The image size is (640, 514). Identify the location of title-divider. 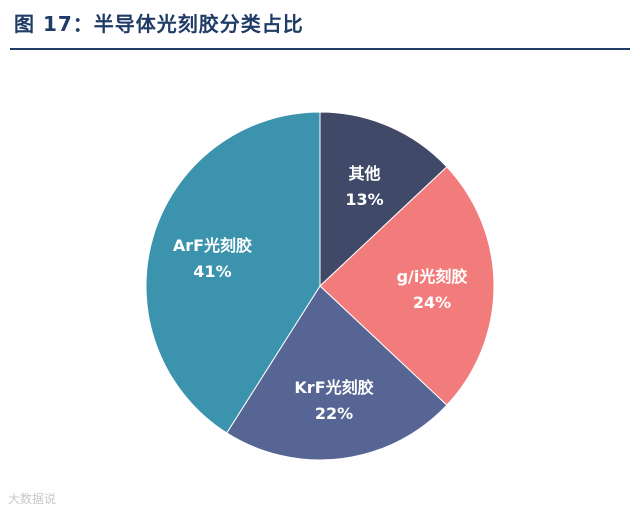
(320, 49).